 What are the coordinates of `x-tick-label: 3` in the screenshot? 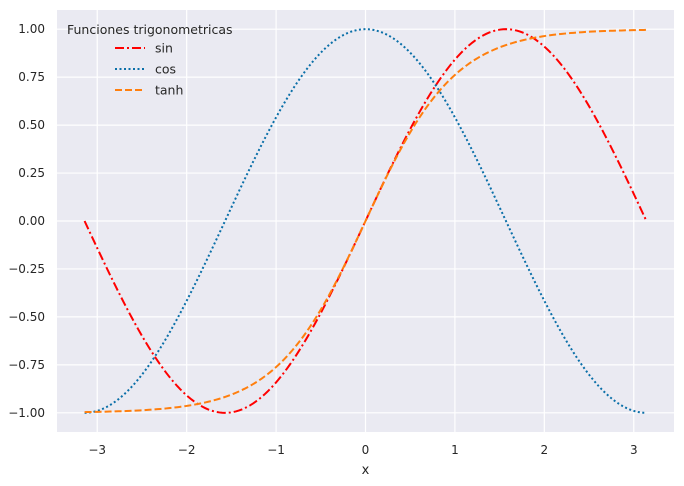 It's located at (634, 450).